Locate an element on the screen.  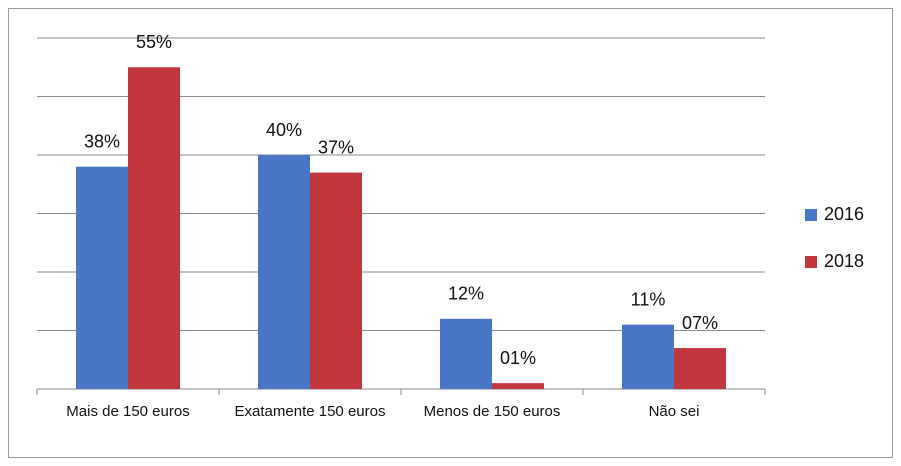
data-label: 40% is located at coordinates (284, 130).